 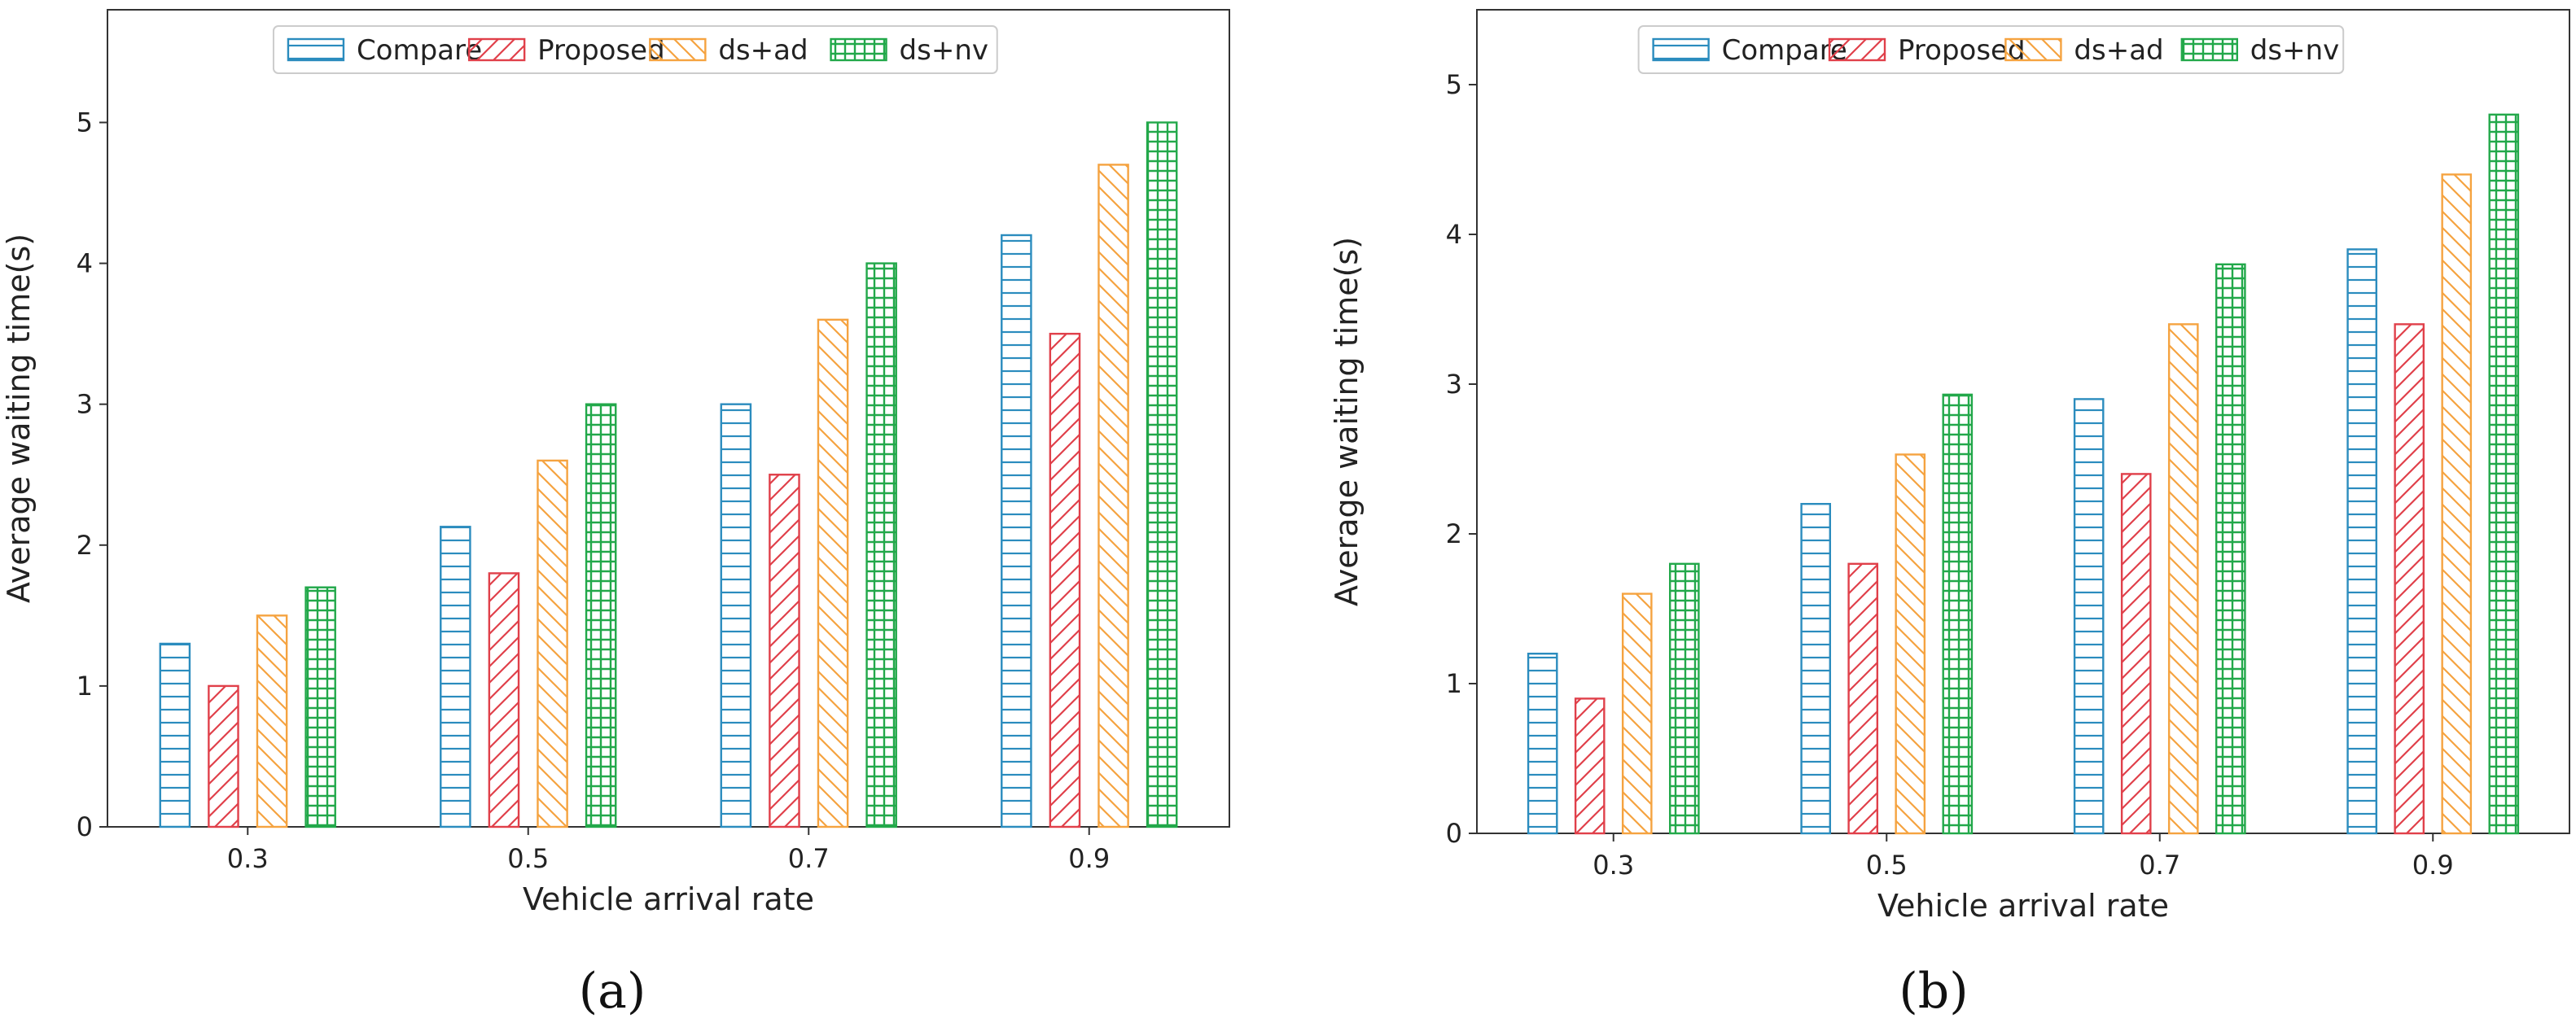 What do you see at coordinates (612, 991) in the screenshot?
I see `panel-label: (a)` at bounding box center [612, 991].